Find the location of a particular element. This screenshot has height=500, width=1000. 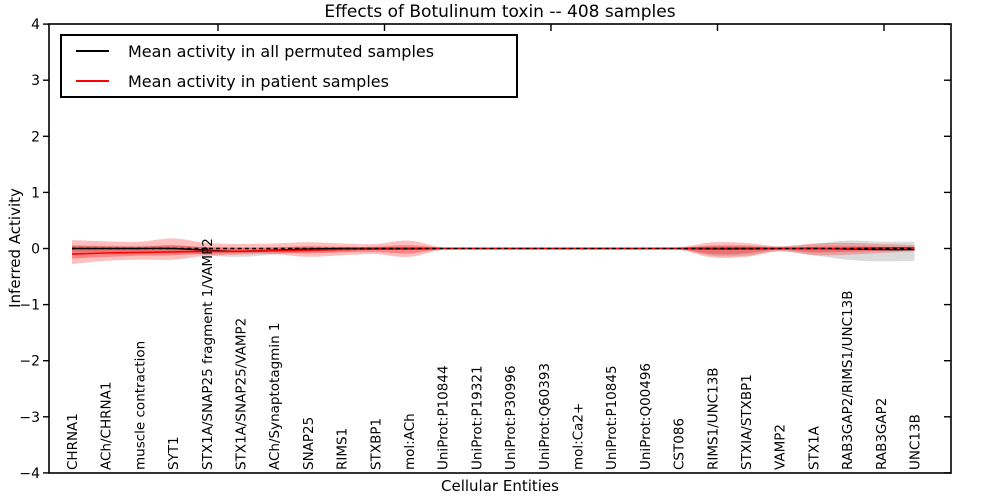

x-category-label: RAB3GAP2 is located at coordinates (882, 434).